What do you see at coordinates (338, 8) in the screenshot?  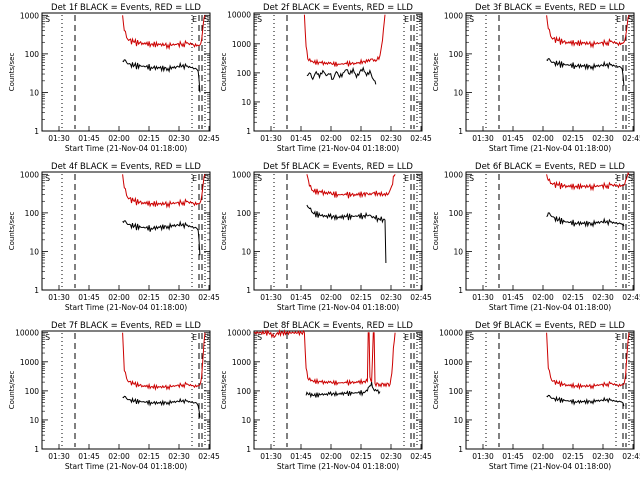 I see `chart-title: Det 2f BLACK = Events, RED = LLD` at bounding box center [338, 8].